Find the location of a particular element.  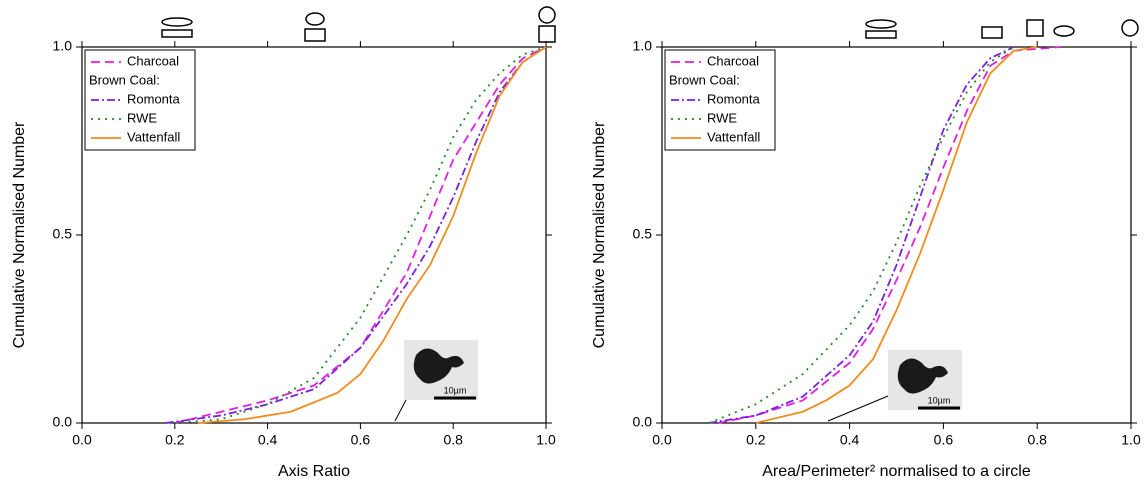

shape-icons is located at coordinates (650, 24).